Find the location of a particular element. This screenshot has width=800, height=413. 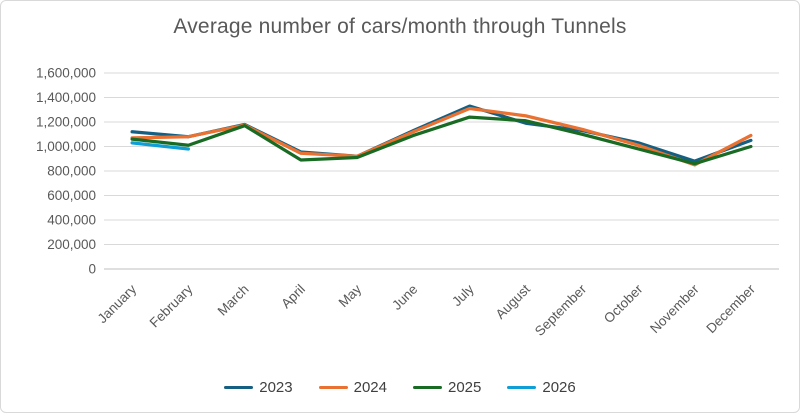

legend-line-swatch-2026 is located at coordinates (522, 387).